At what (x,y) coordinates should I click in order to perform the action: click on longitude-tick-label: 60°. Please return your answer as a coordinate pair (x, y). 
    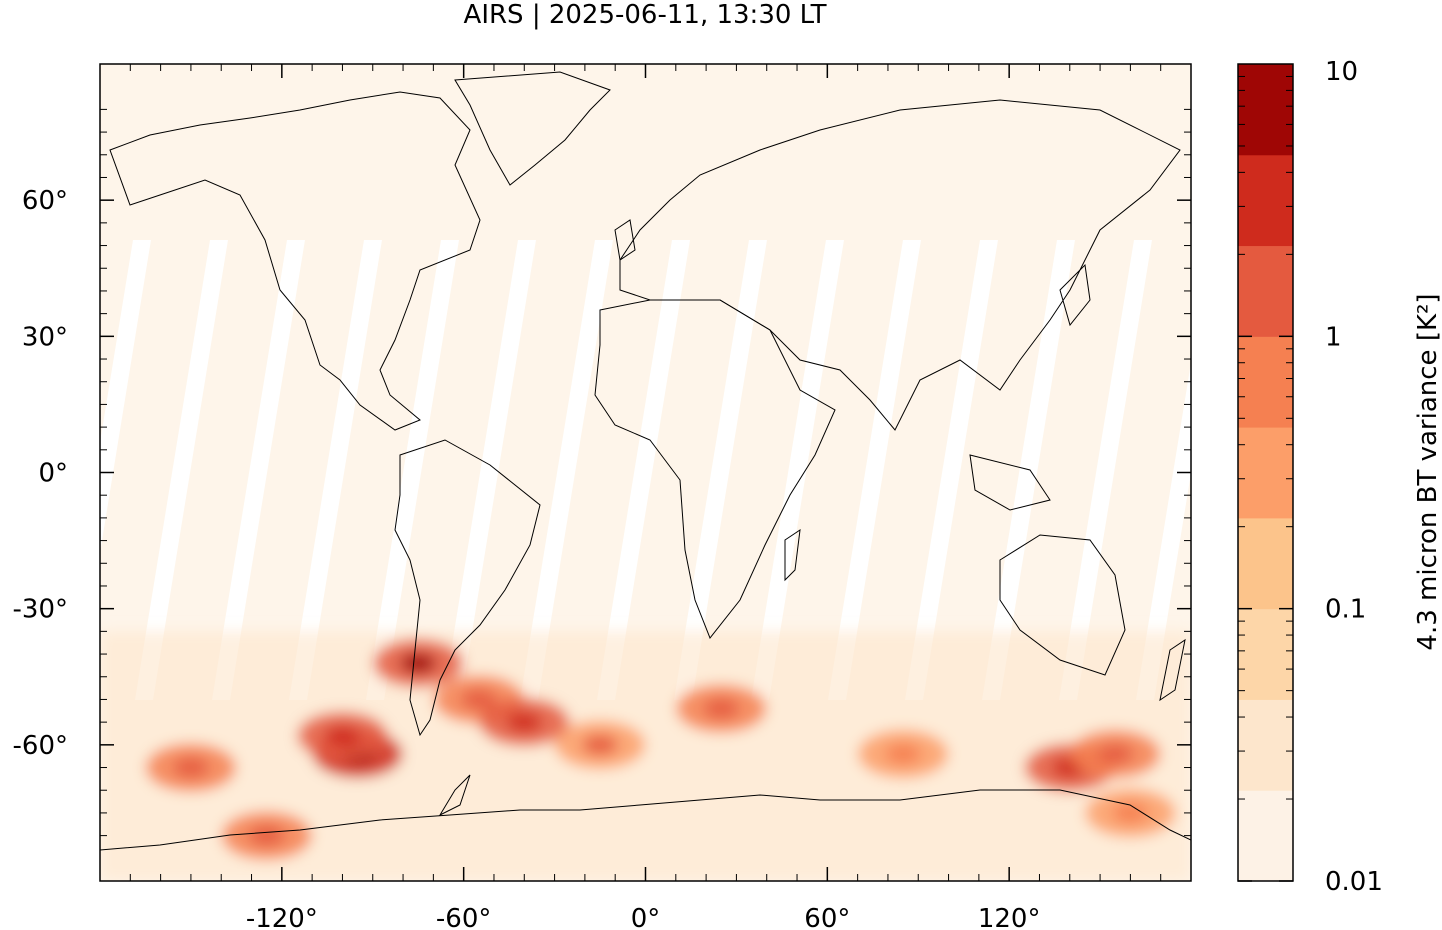
    Looking at the image, I should click on (827, 917).